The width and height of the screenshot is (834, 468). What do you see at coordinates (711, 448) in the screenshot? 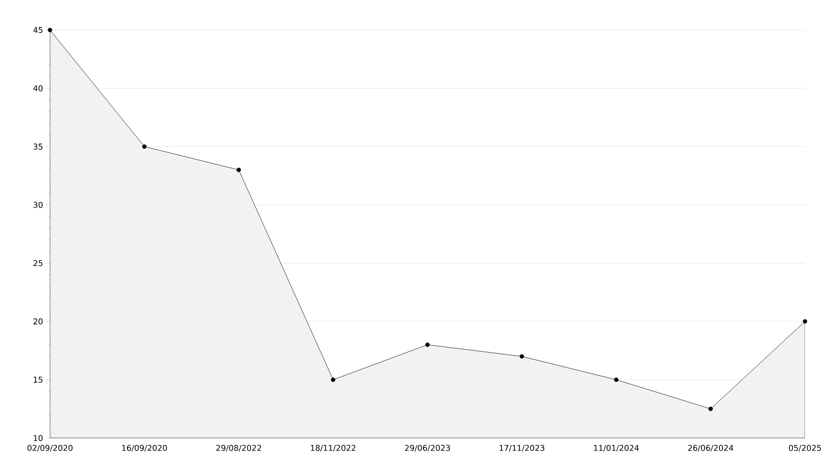
I see `x-tick-label: 26/06/2024` at bounding box center [711, 448].